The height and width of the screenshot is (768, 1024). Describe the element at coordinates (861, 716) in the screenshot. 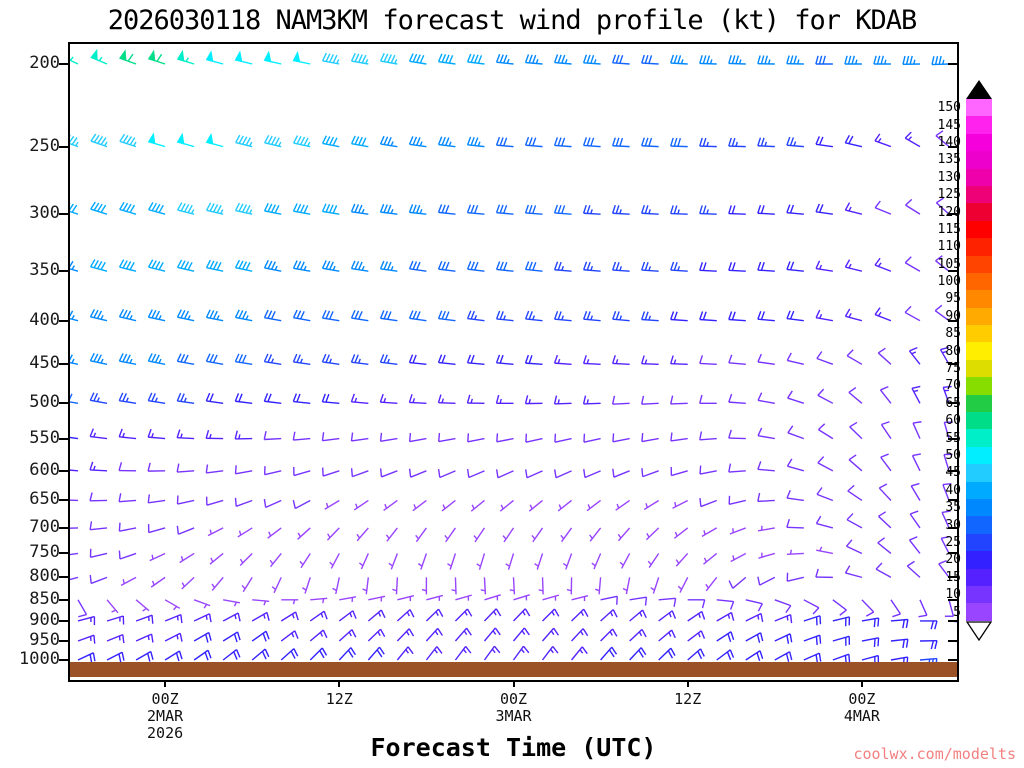

I see `time-label: 4MAR` at that location.